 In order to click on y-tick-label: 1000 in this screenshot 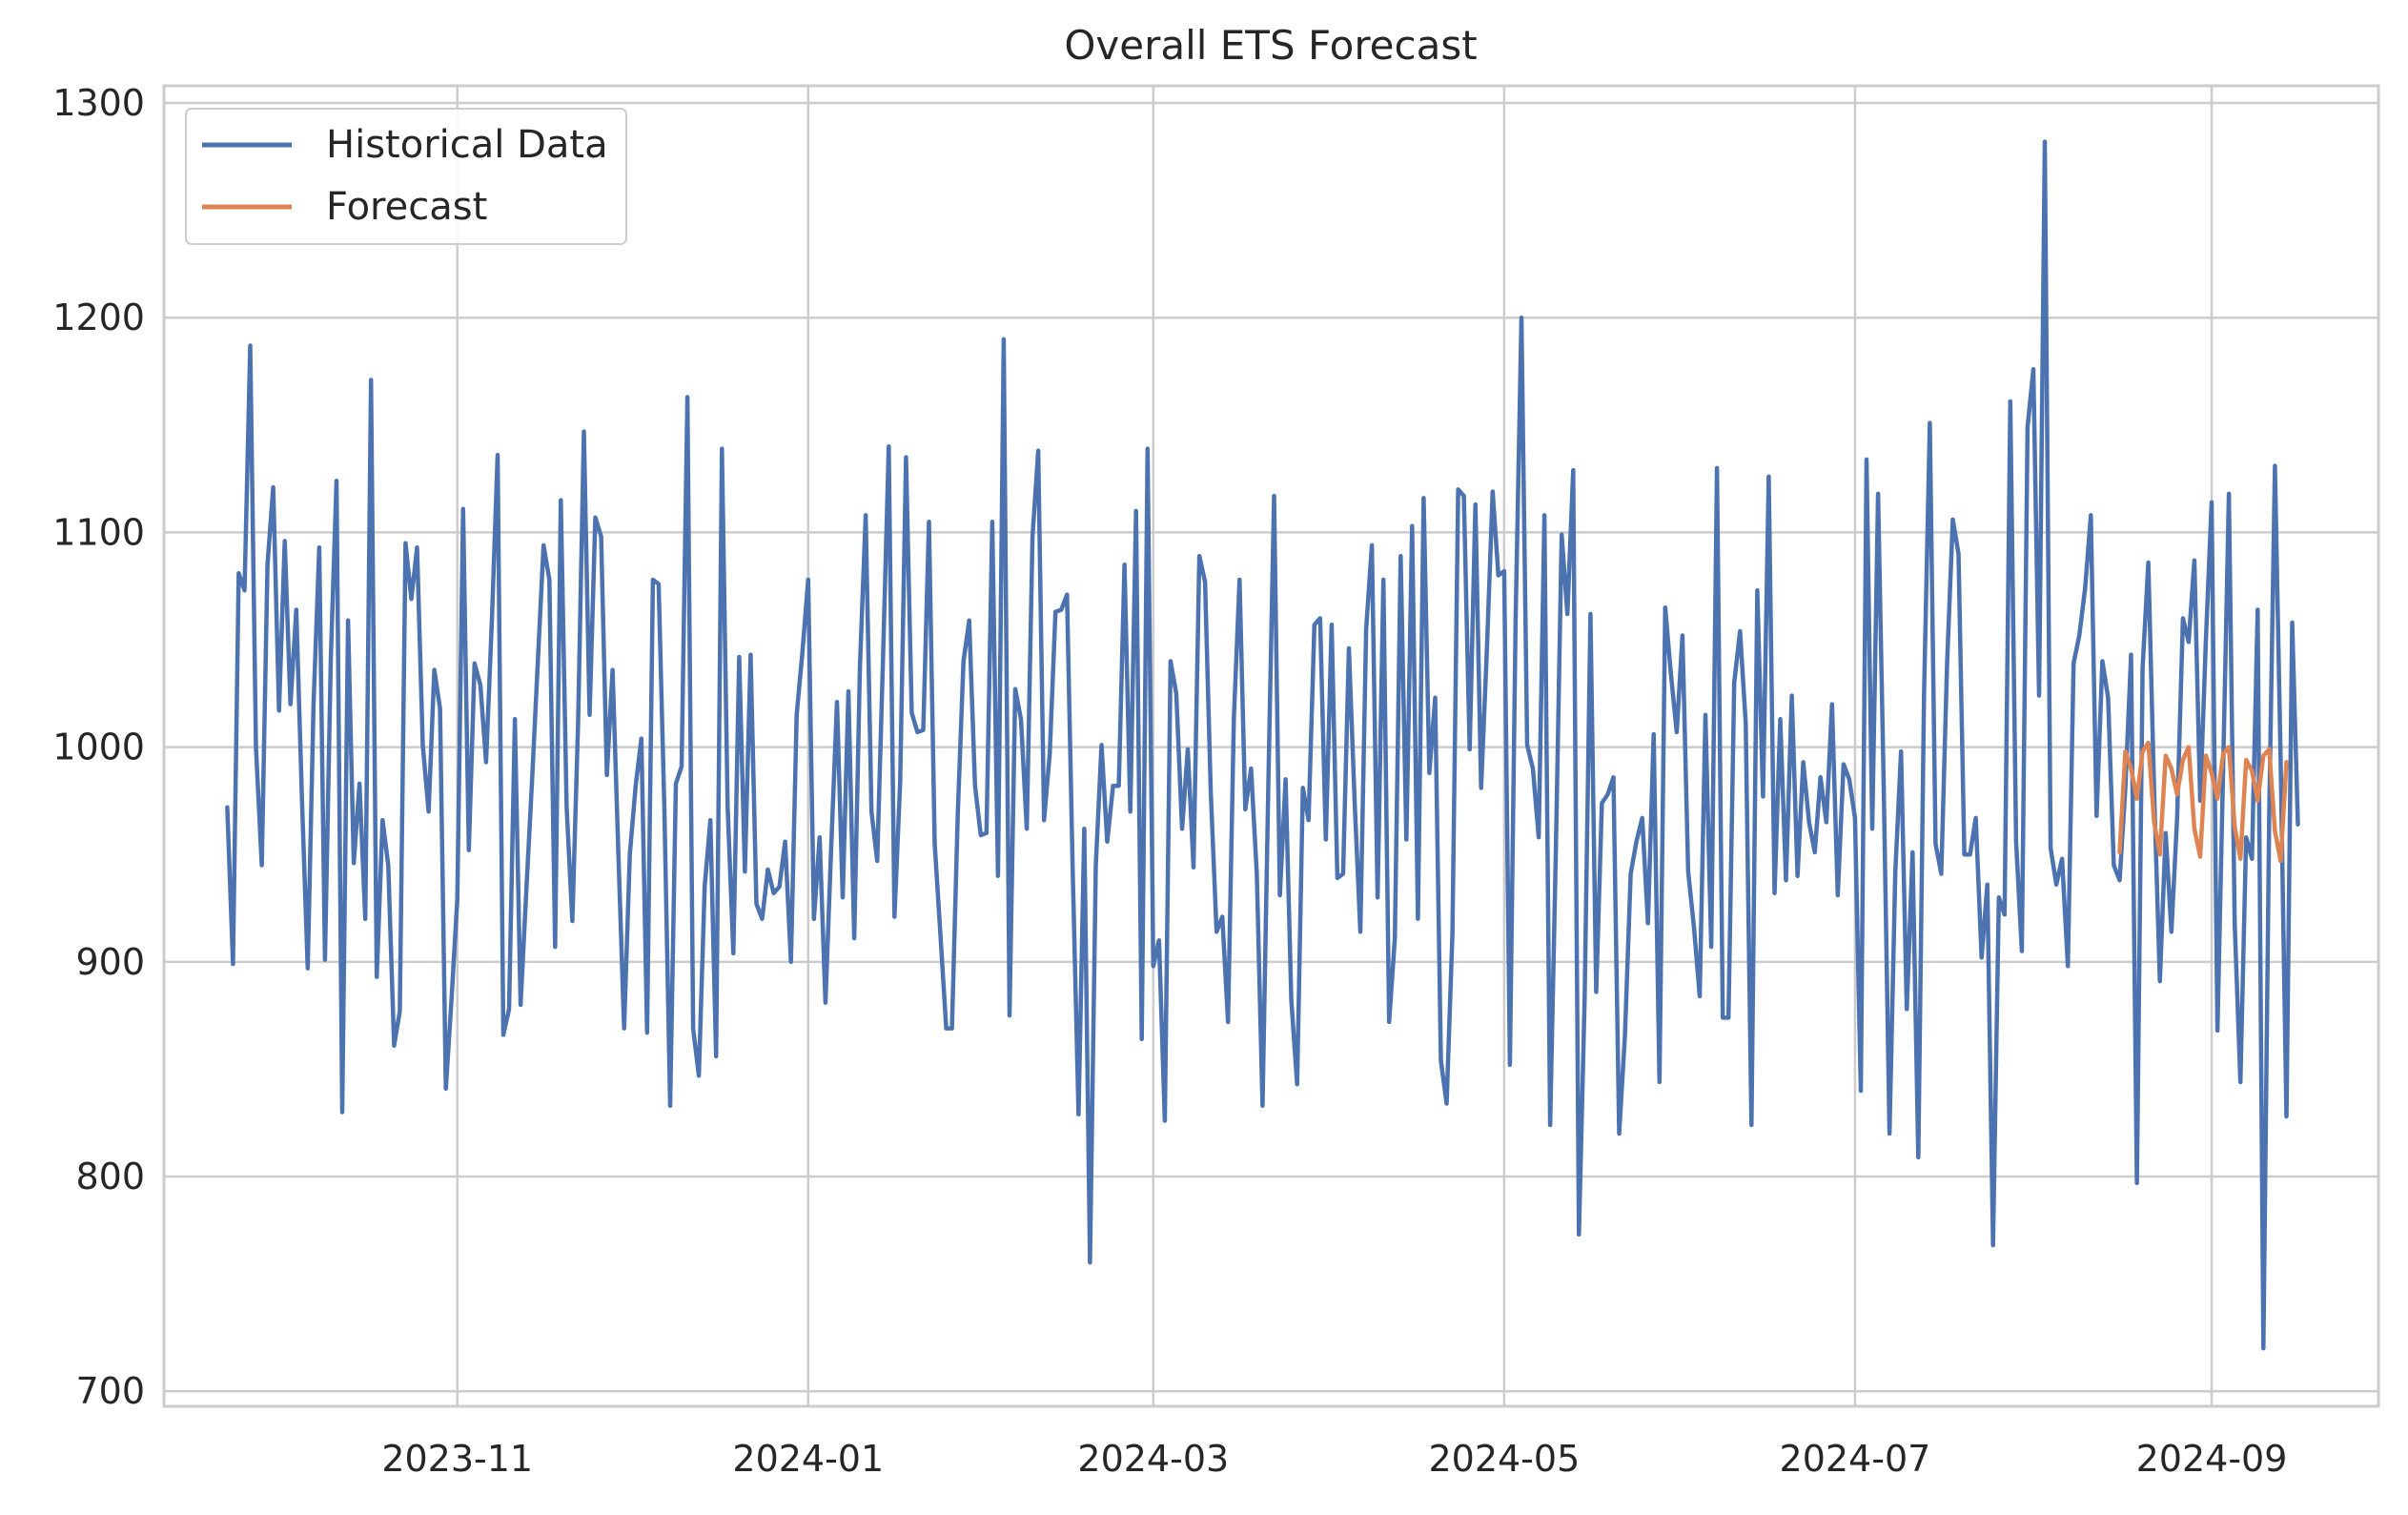, I will do `click(98, 747)`.